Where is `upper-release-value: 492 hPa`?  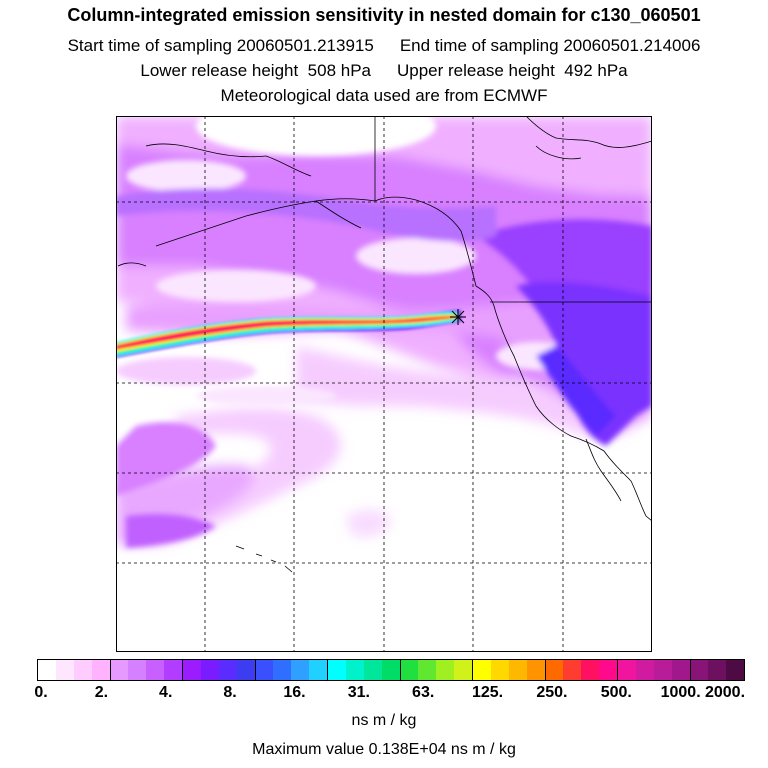 upper-release-value: 492 hPa is located at coordinates (596, 70).